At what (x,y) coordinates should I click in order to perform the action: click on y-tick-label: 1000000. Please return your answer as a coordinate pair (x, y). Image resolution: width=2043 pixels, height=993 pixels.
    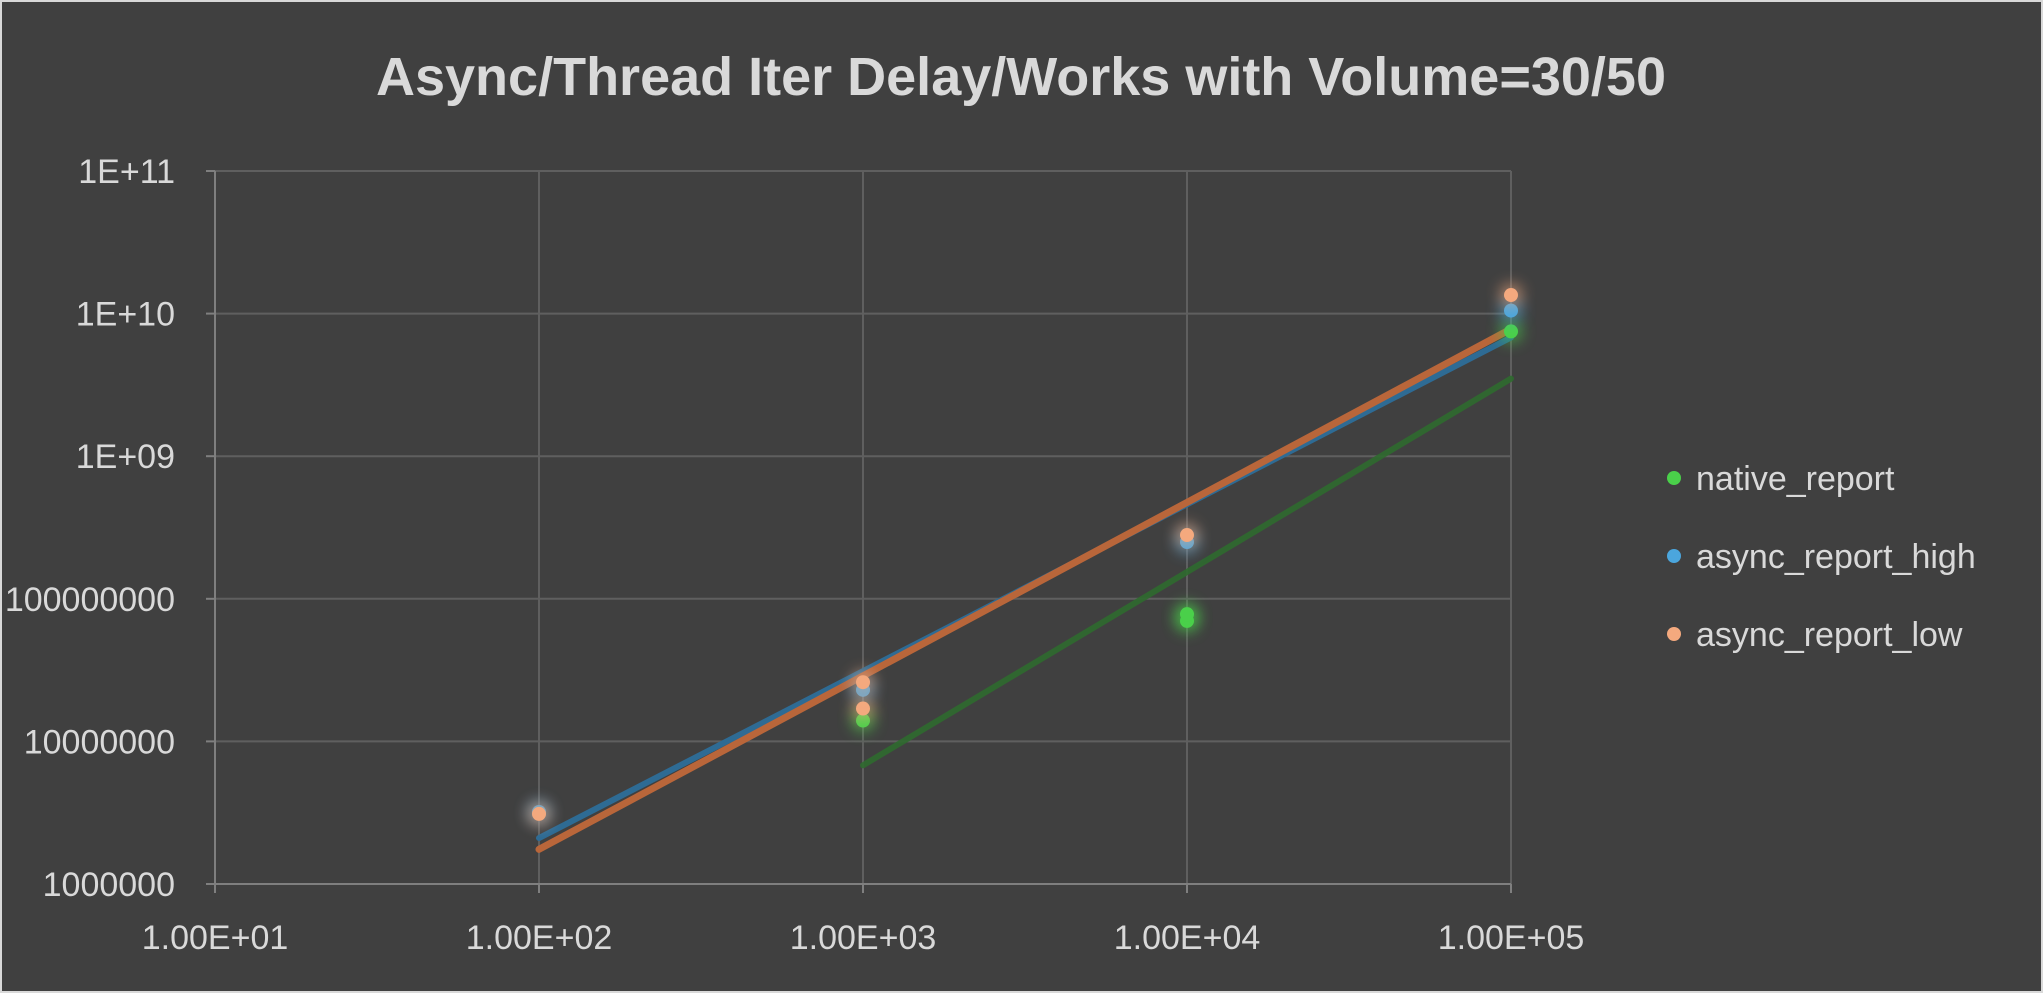
    Looking at the image, I should click on (109, 885).